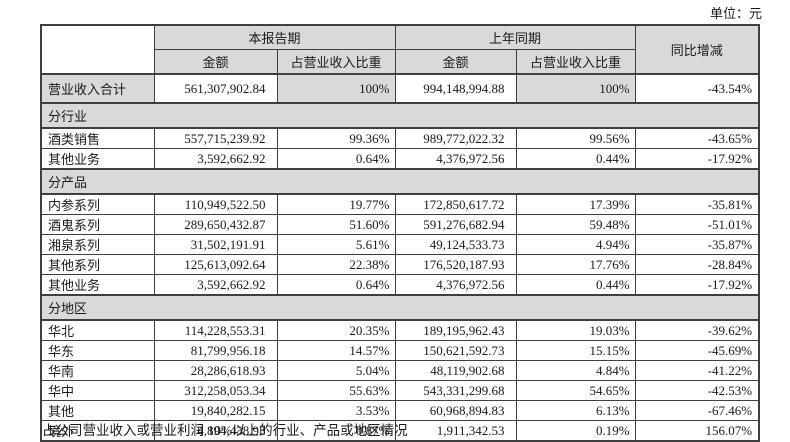 This screenshot has width=790, height=442. I want to click on prior-pct-cell: 100%, so click(575, 88).